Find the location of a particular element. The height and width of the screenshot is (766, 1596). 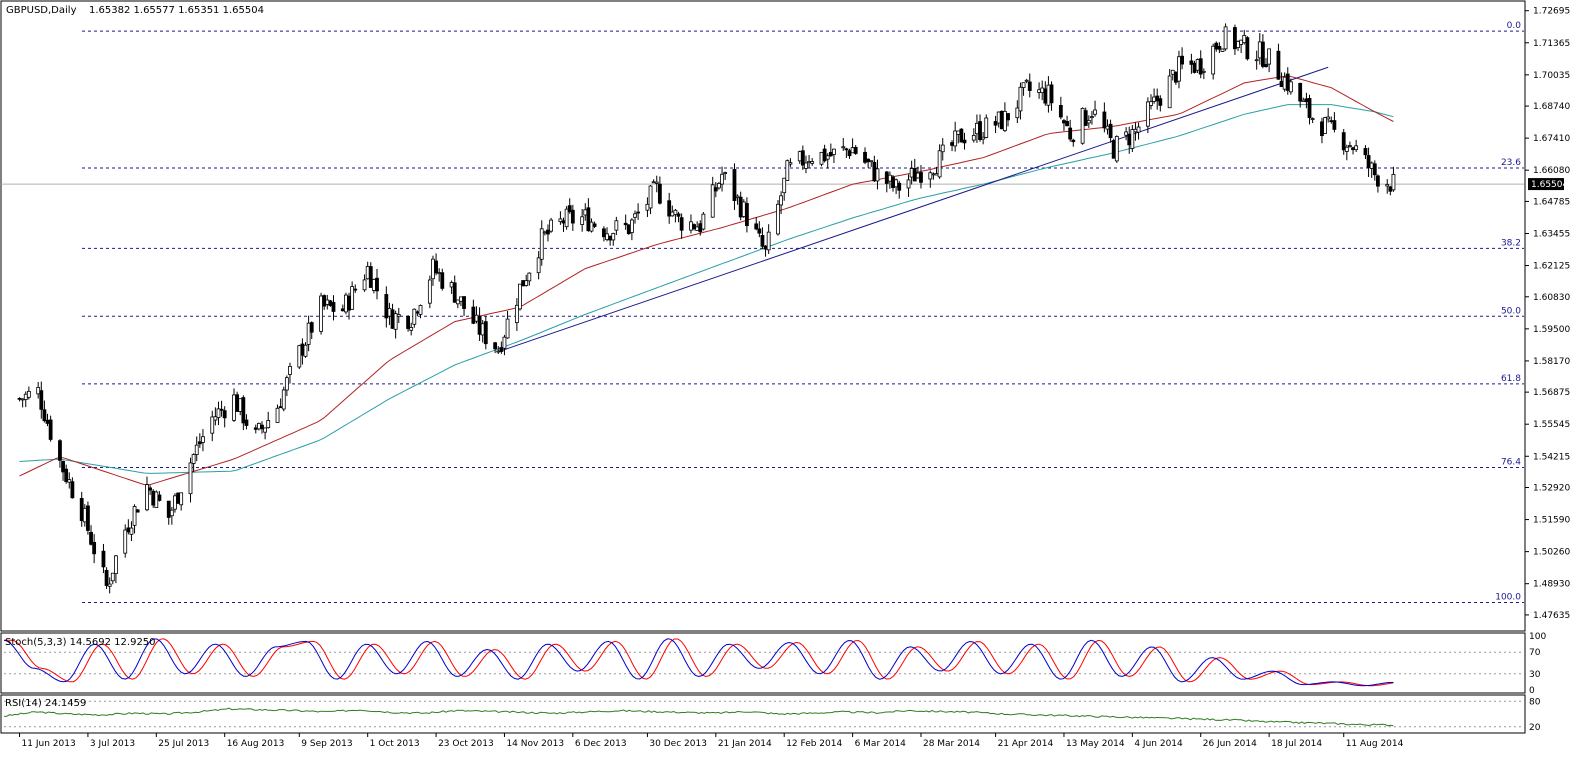

x-tick-label: 21 Apr 2014 is located at coordinates (1026, 744).